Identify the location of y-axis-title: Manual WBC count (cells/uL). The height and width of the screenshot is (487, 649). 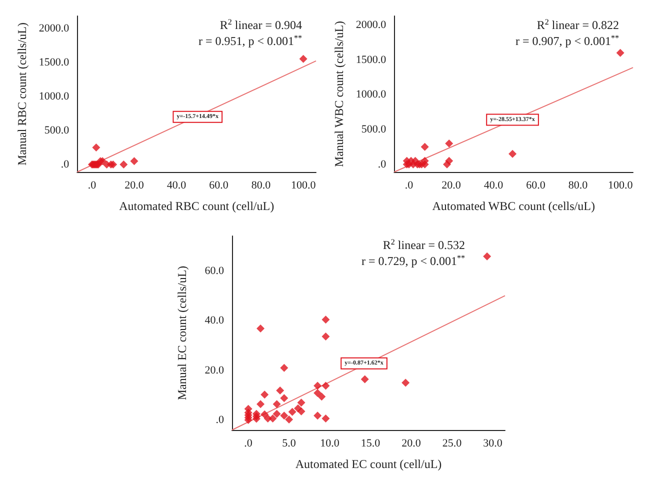
(339, 94).